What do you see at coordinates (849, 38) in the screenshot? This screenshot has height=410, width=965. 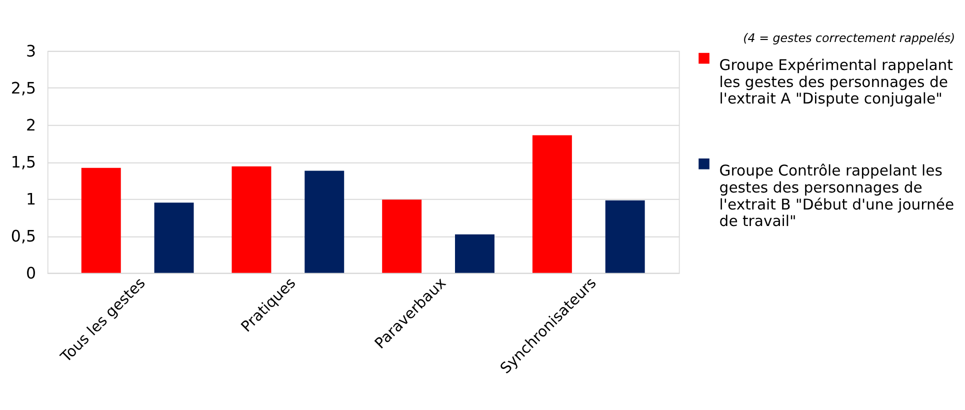 I see `text: (4 = gestes correctement rappelés)` at bounding box center [849, 38].